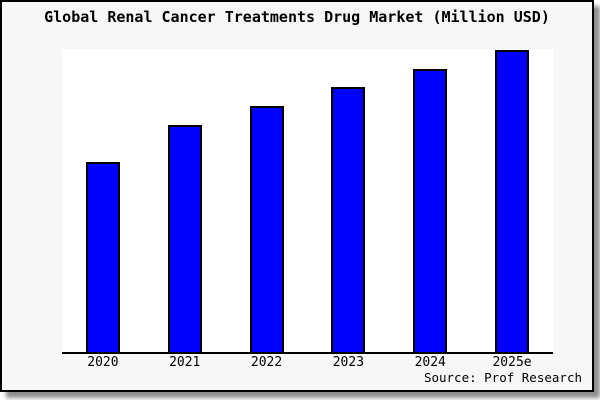 The image size is (600, 400). I want to click on x-tick-label-2021: 2021, so click(185, 362).